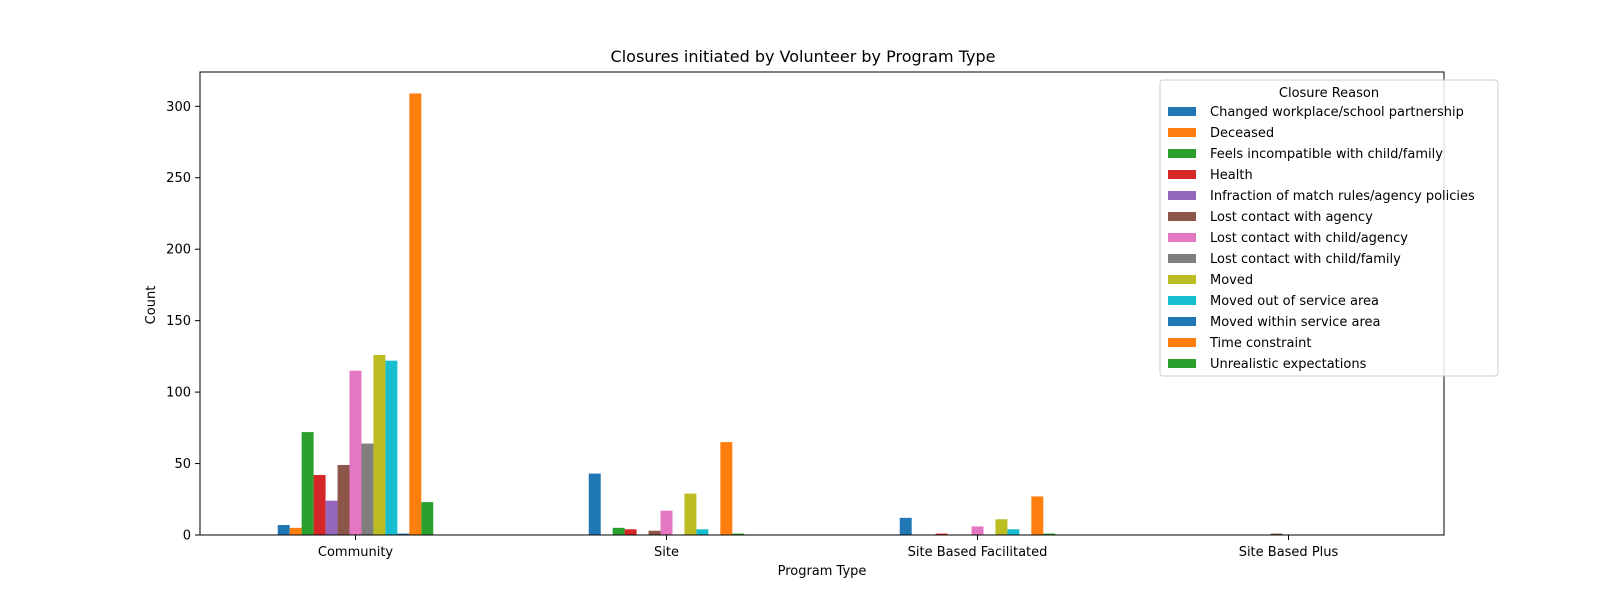 Image resolution: width=1600 pixels, height=604 pixels. Describe the element at coordinates (178, 393) in the screenshot. I see `y-tick-label: 100` at that location.